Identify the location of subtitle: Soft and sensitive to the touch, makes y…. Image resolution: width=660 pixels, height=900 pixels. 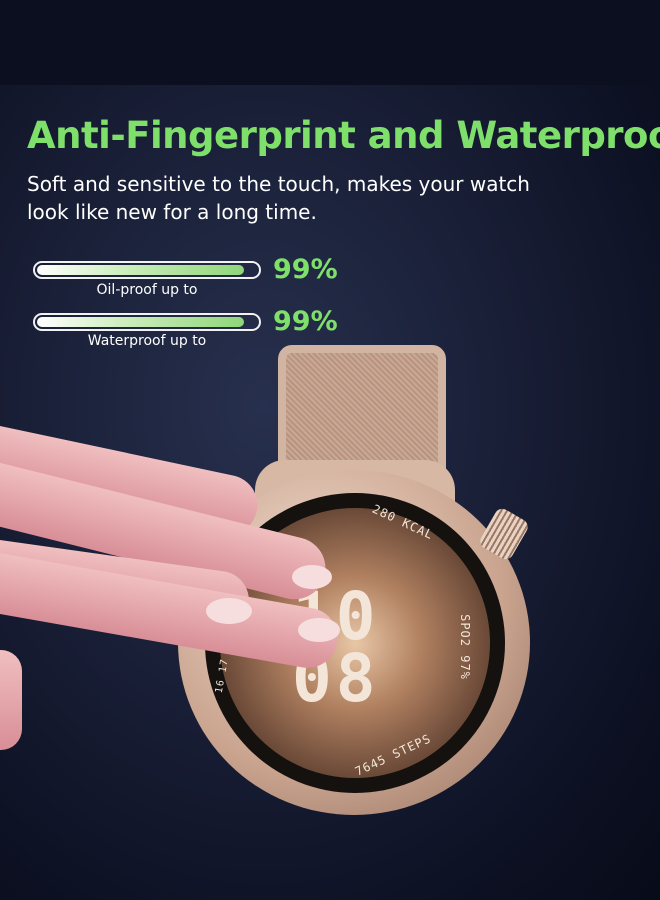
(287, 198).